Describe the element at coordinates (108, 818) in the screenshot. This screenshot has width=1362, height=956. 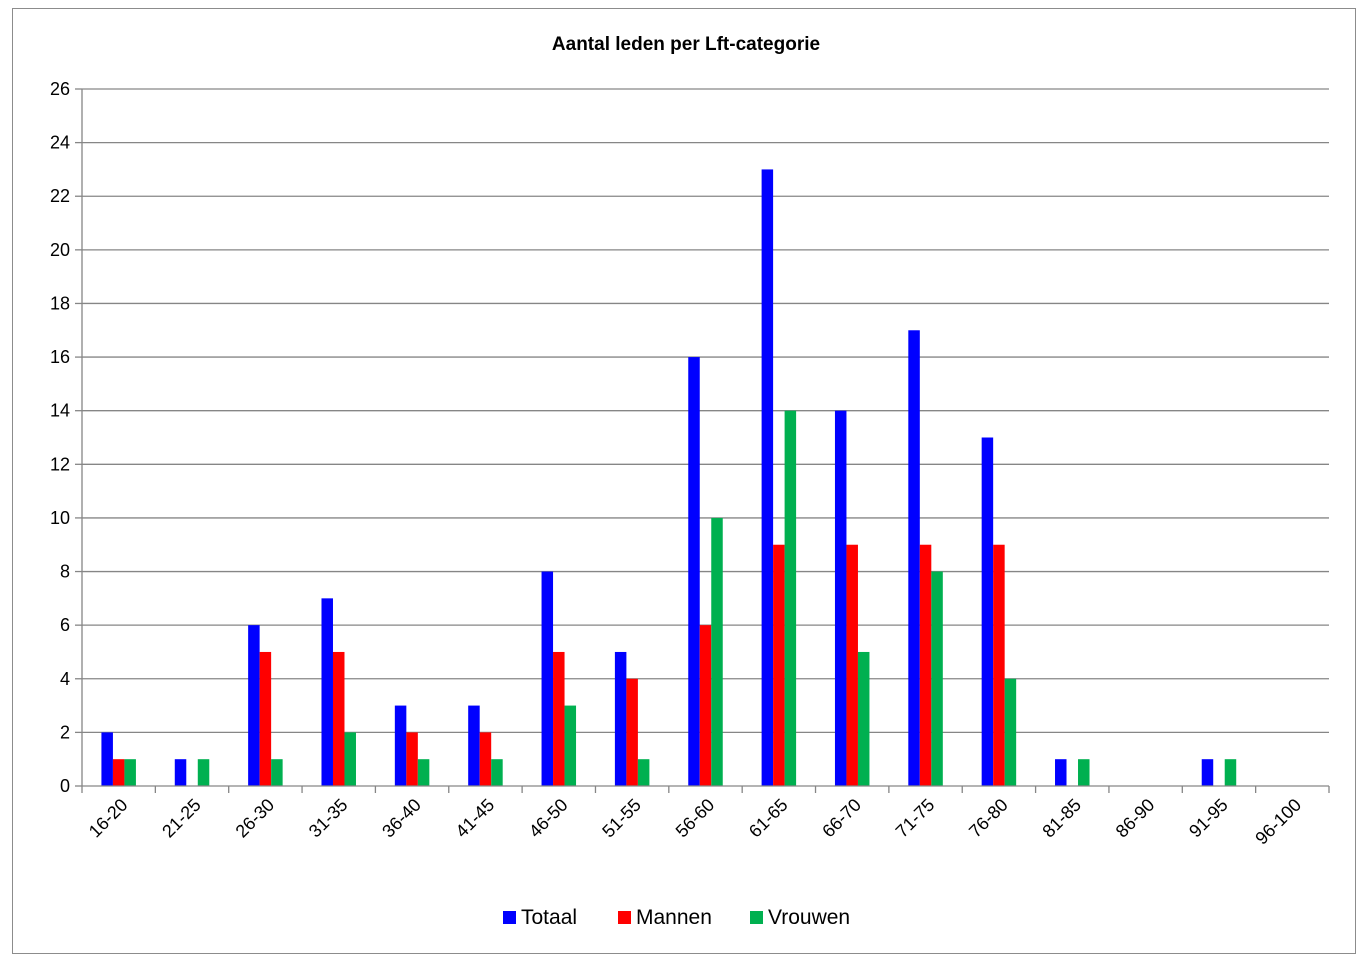
I see `x-tick-label: 16-20` at that location.